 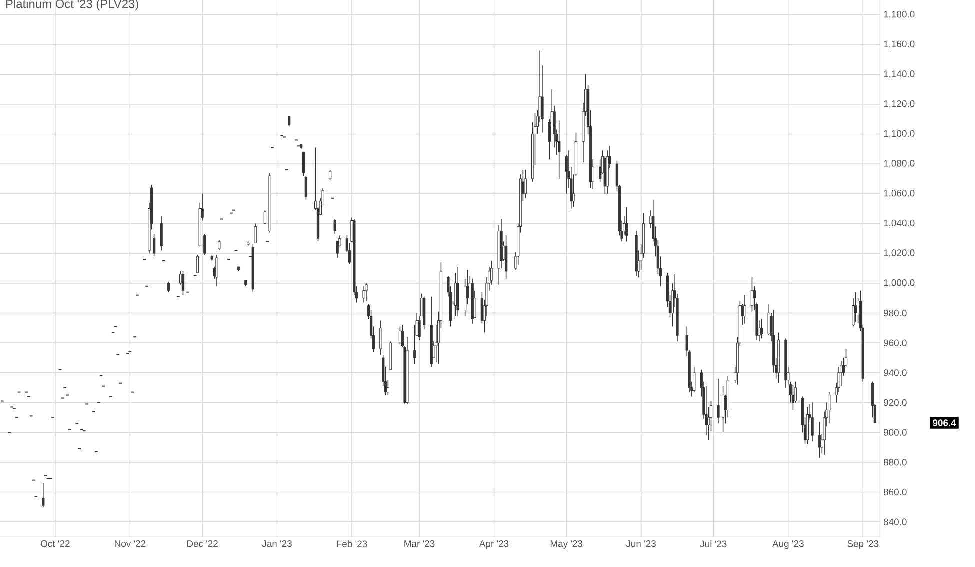 What do you see at coordinates (55, 544) in the screenshot?
I see `x-tick-label: Oct '22` at bounding box center [55, 544].